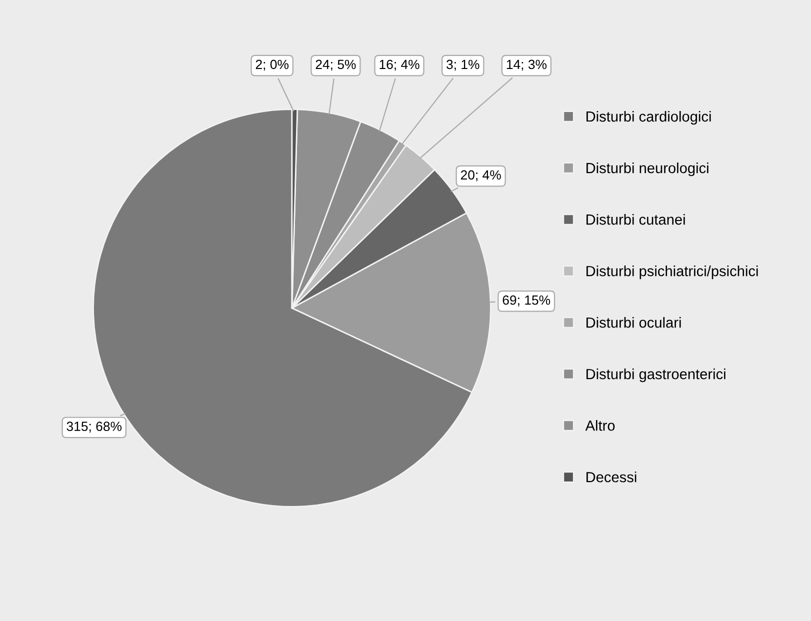  What do you see at coordinates (656, 375) in the screenshot?
I see `legend-label: Disturbi gastroenterici` at bounding box center [656, 375].